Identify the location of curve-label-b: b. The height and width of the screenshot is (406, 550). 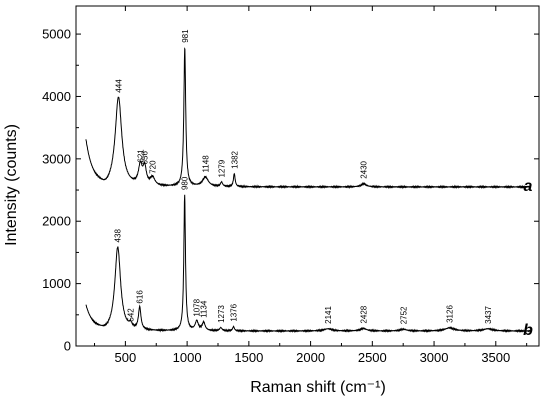
(528, 330).